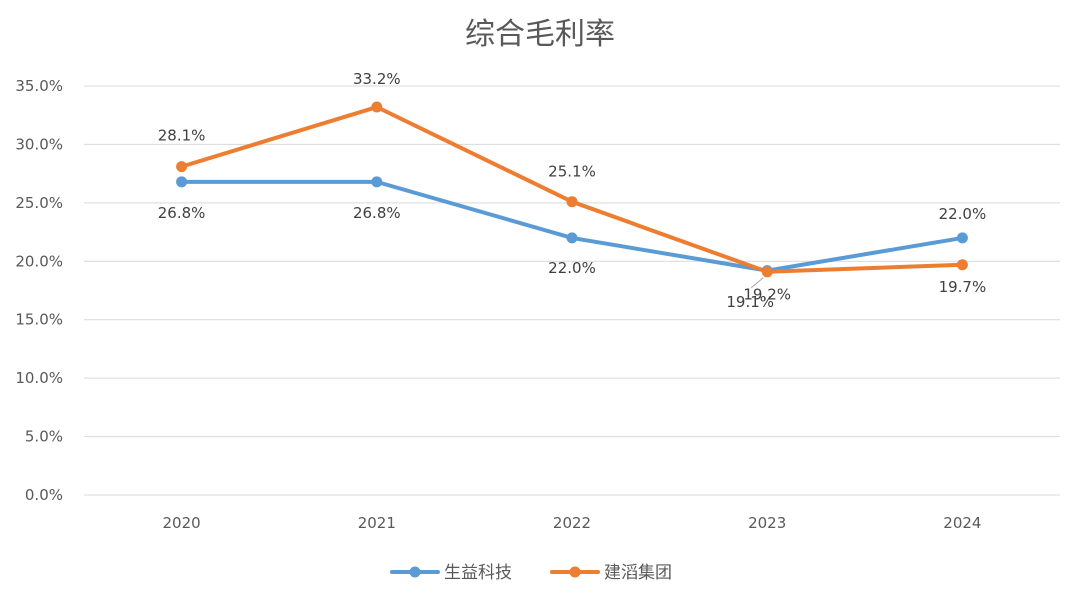 This screenshot has width=1080, height=596. I want to click on legend: 生益科技 建滔集团, so click(531, 573).